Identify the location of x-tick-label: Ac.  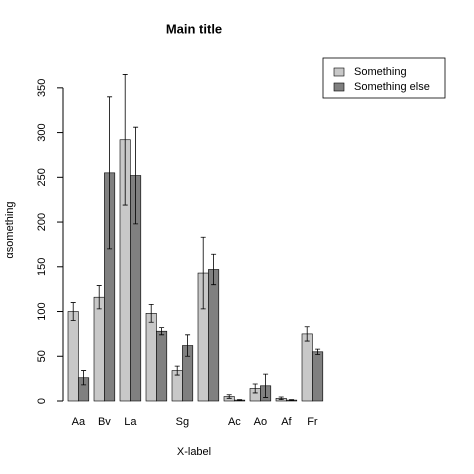
(234, 422).